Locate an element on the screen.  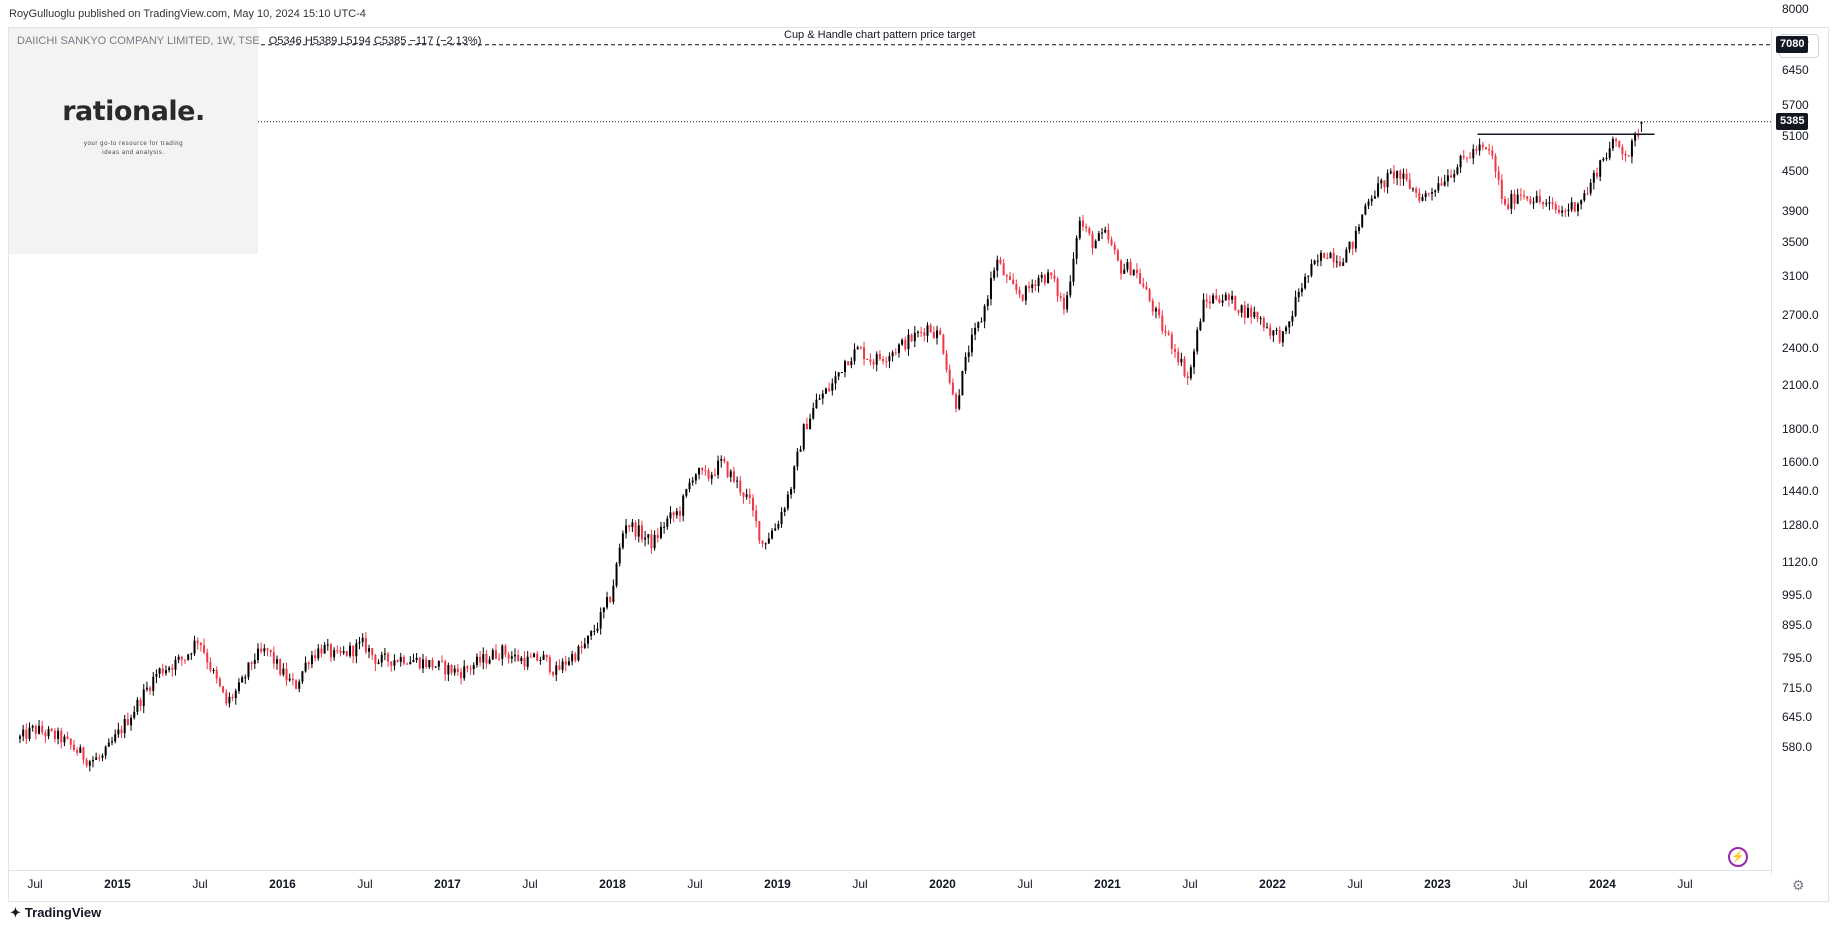
settings-gear-icon: ⚙ is located at coordinates (1798, 885).